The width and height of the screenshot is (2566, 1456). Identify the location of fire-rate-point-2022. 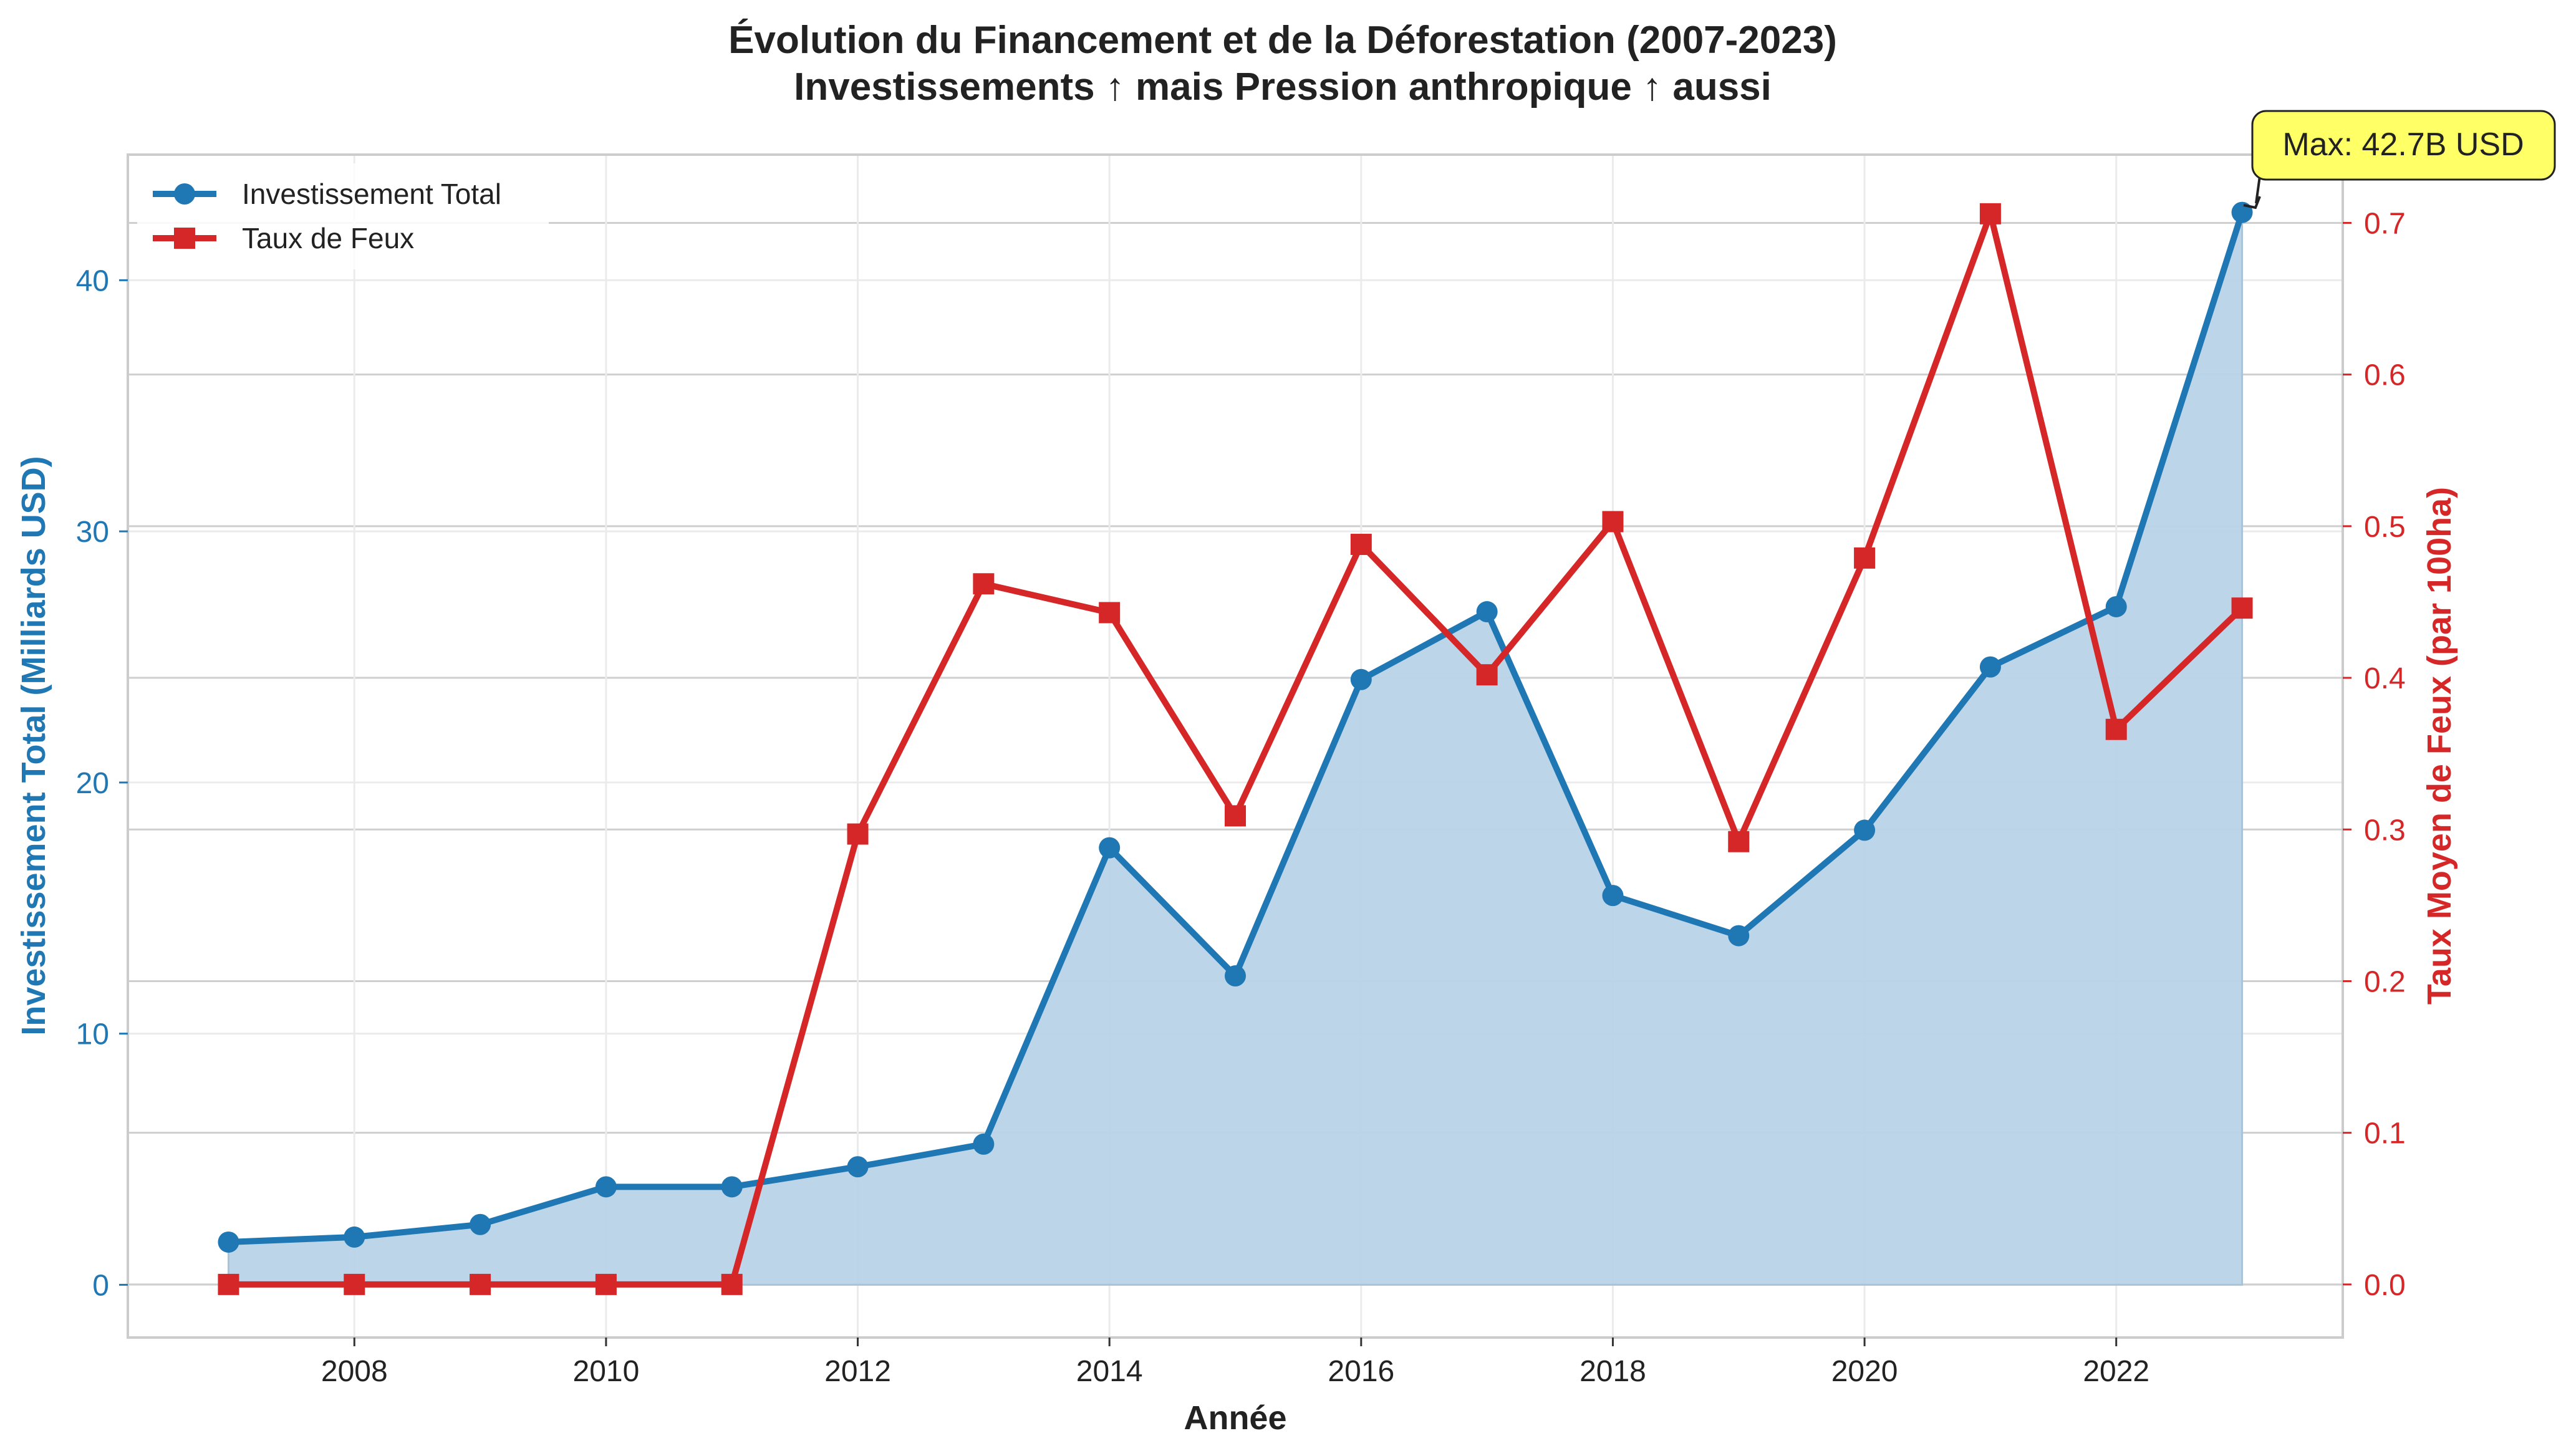
(2116, 729).